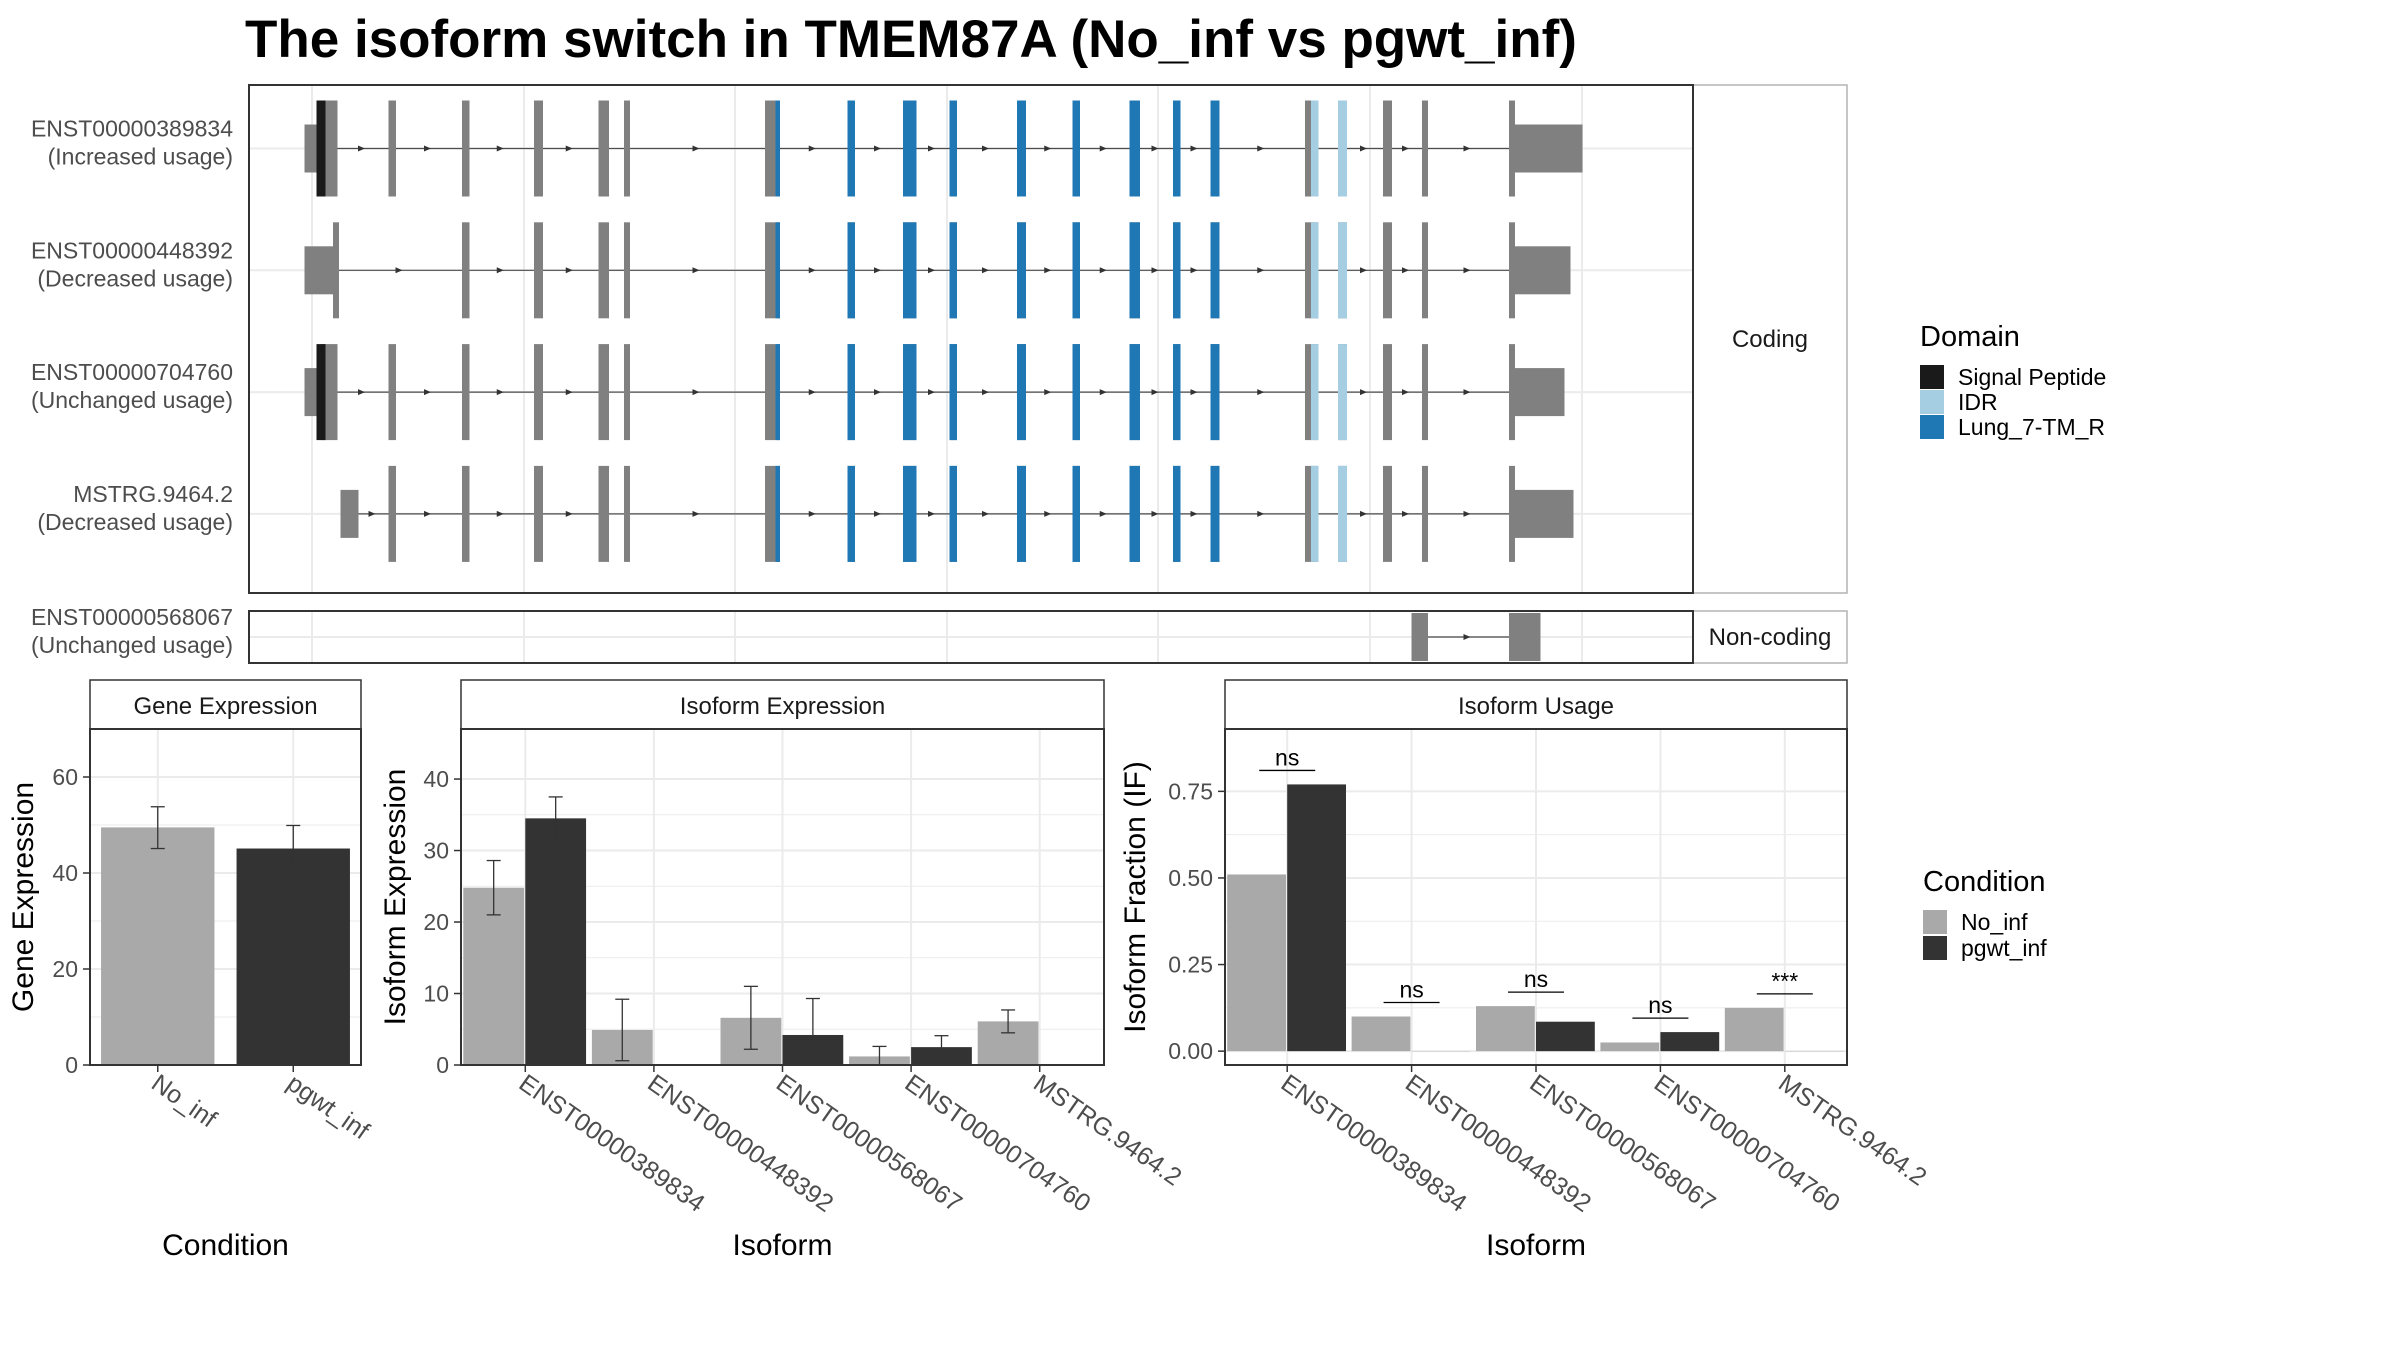  What do you see at coordinates (135, 508) in the screenshot?
I see `isoform-label-mstrg-9464-2: MSTRG.9464.2(Decreased usage)` at bounding box center [135, 508].